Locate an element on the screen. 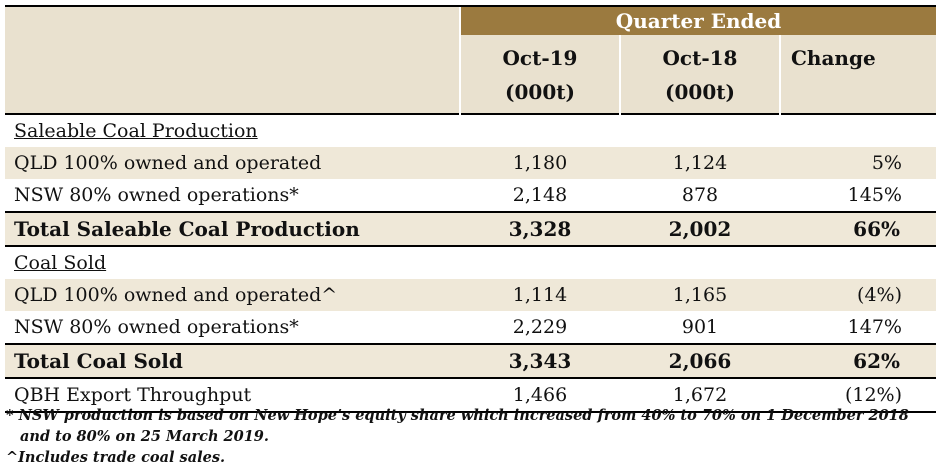 The width and height of the screenshot is (947, 476). footnote-trade-coal: ^Includes trade coal sales. is located at coordinates (116, 457).